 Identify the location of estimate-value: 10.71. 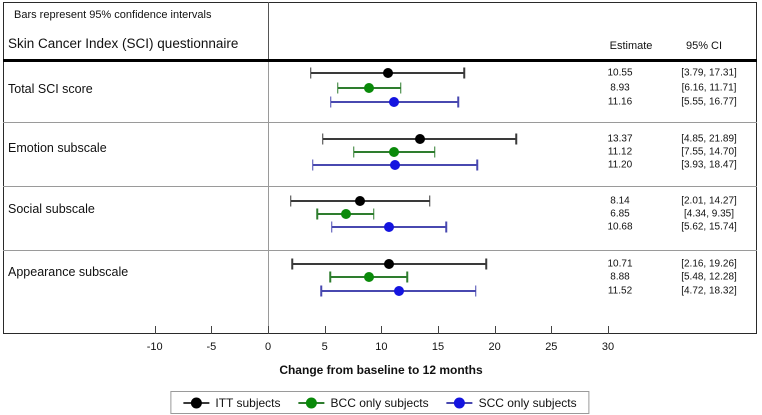
(620, 264).